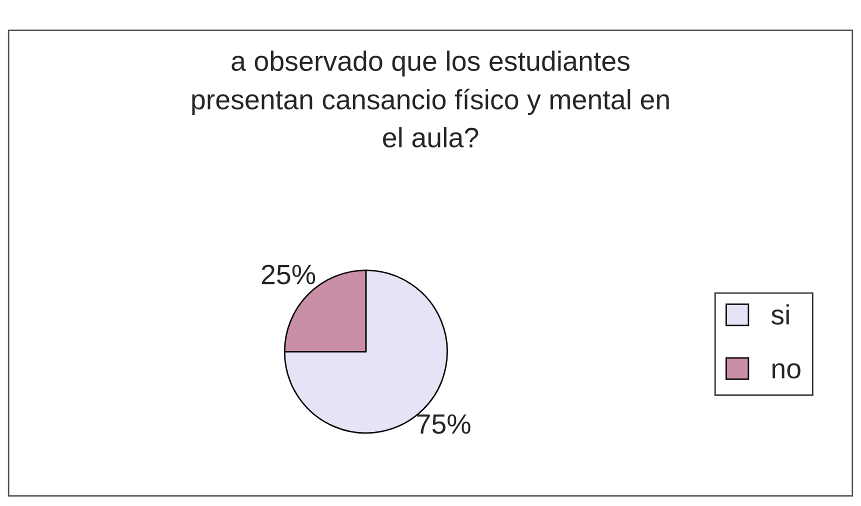 This screenshot has width=861, height=506. Describe the element at coordinates (780, 314) in the screenshot. I see `legend-label: si` at that location.